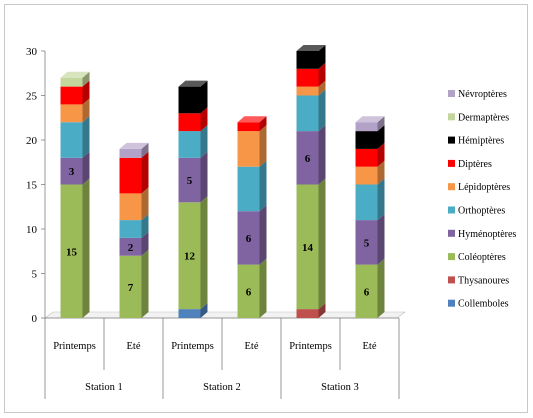 Image resolution: width=533 pixels, height=418 pixels. Describe the element at coordinates (308, 248) in the screenshot. I see `data-label: 14` at that location.